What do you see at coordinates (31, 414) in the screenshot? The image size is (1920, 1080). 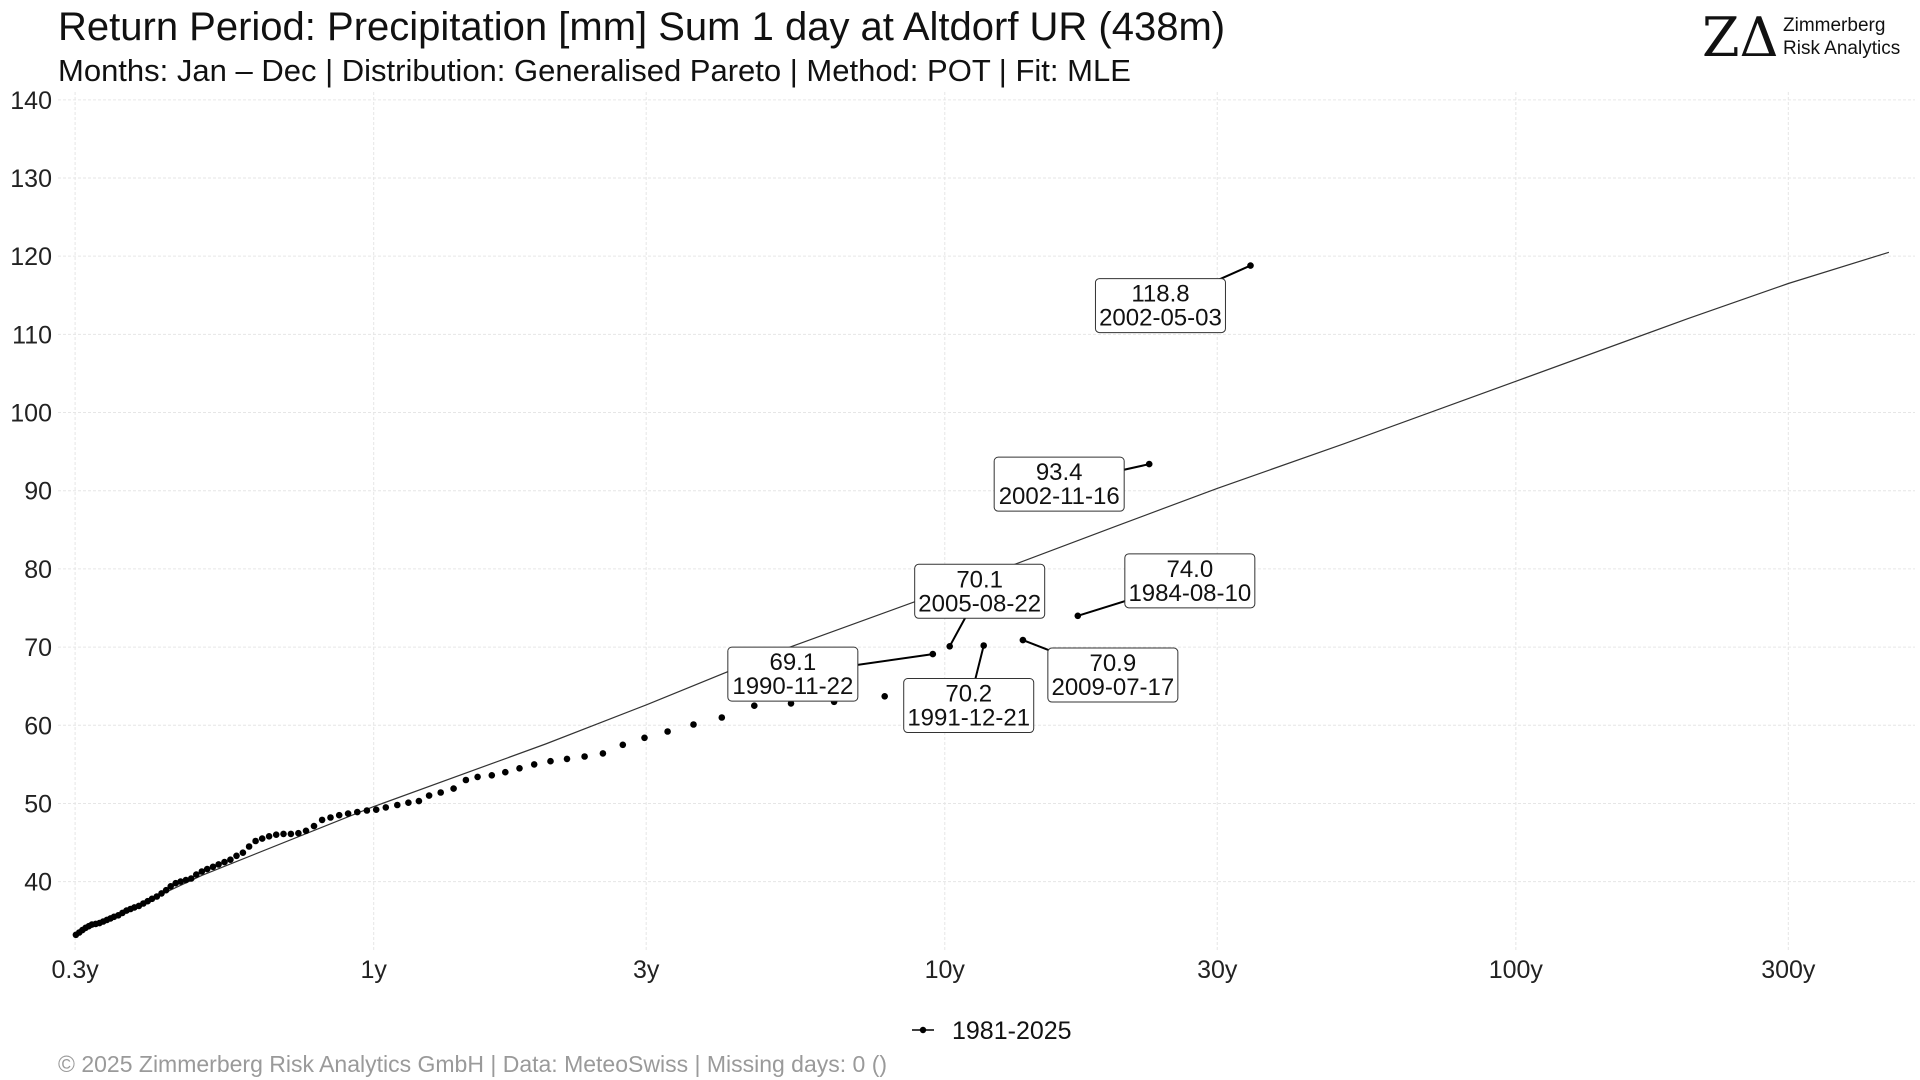 I see `y-tick-label: 100` at bounding box center [31, 414].